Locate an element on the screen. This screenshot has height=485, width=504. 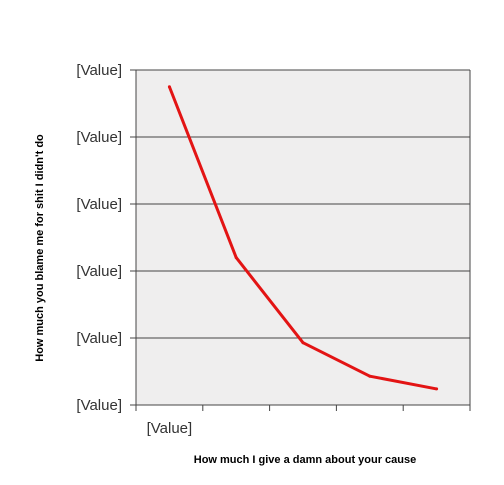
x-tick-label-0: [Value] is located at coordinates (170, 428).